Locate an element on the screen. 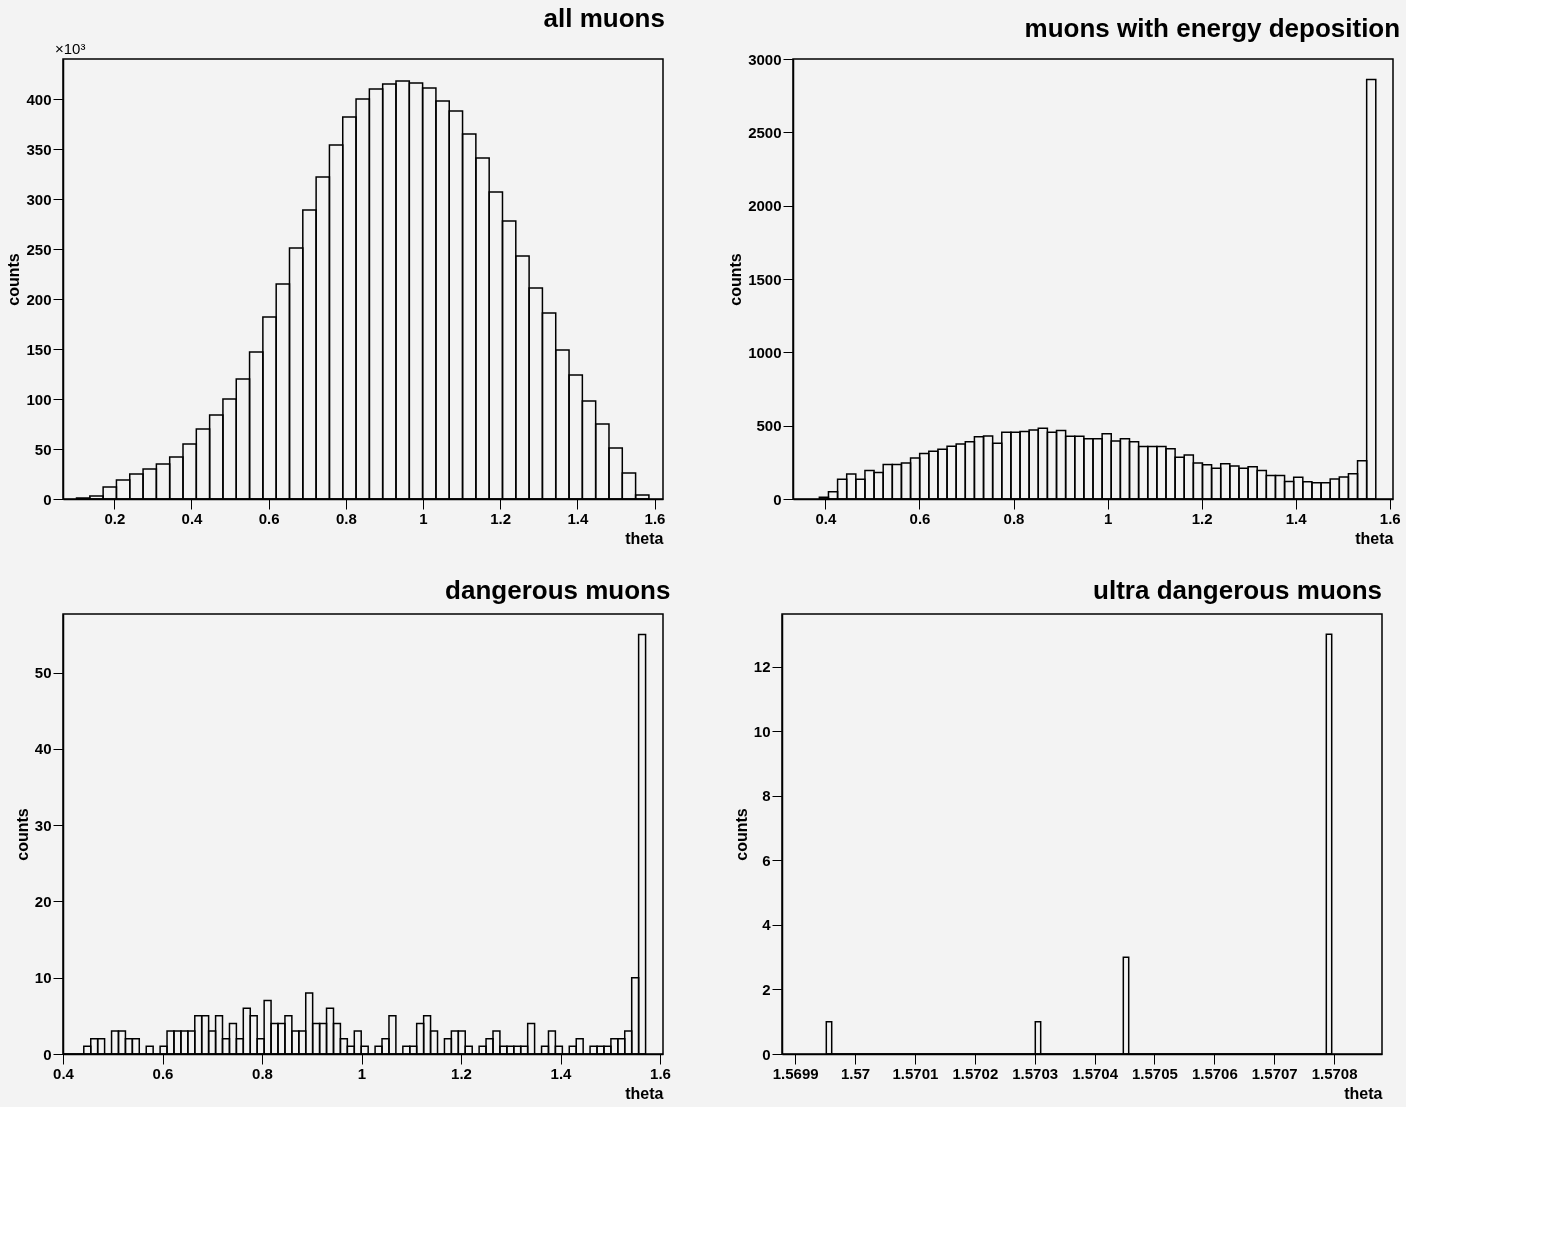 This screenshot has width=1566, height=1234. chart-title: all muons is located at coordinates (604, 18).